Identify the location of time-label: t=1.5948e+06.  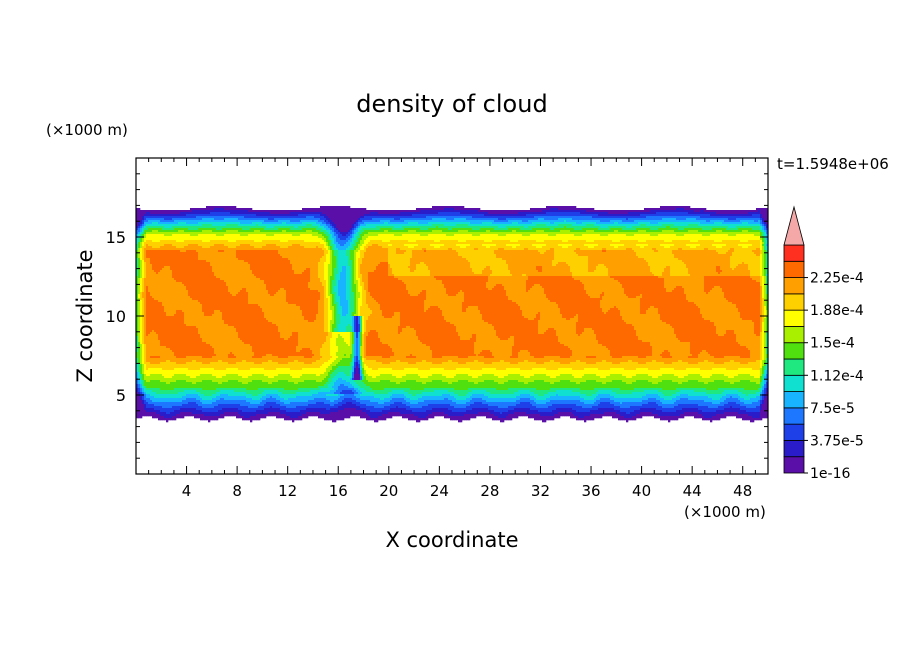
(833, 164).